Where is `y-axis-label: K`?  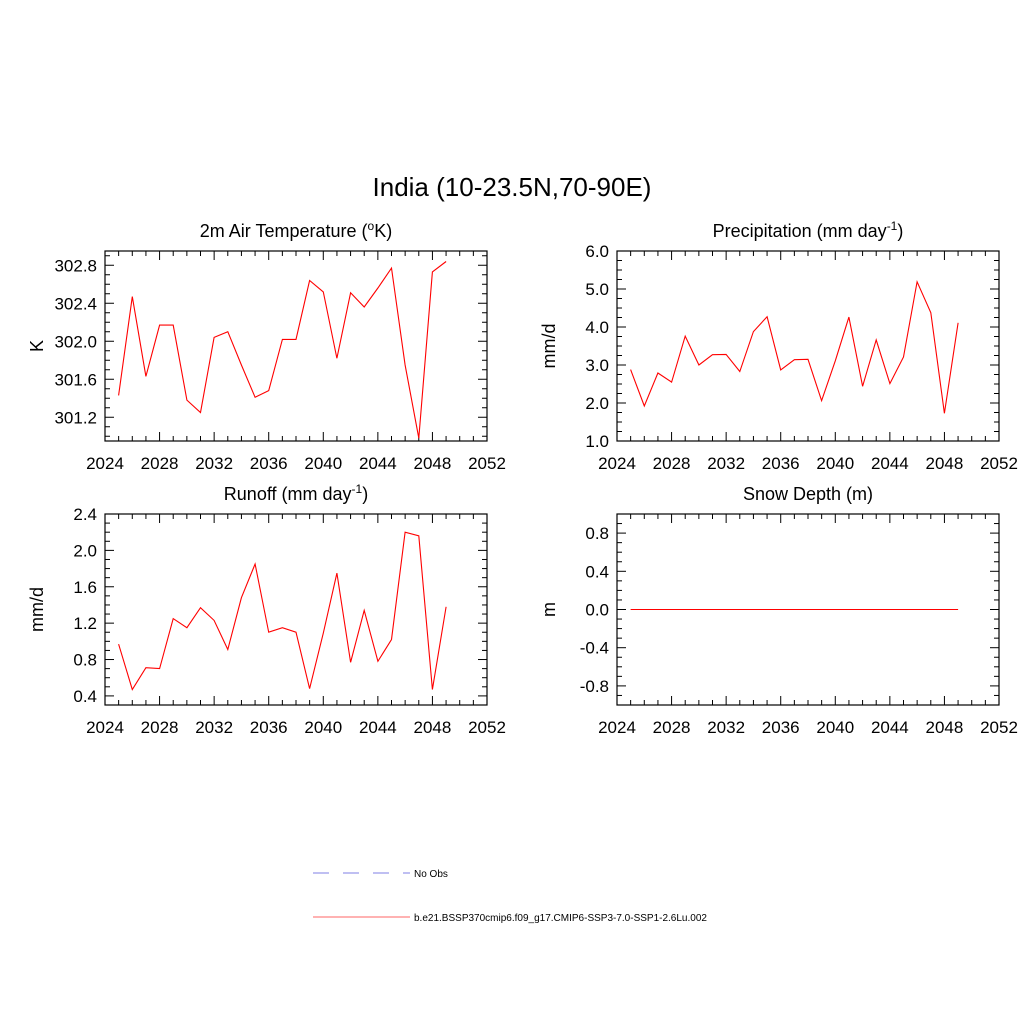 y-axis-label: K is located at coordinates (37, 346).